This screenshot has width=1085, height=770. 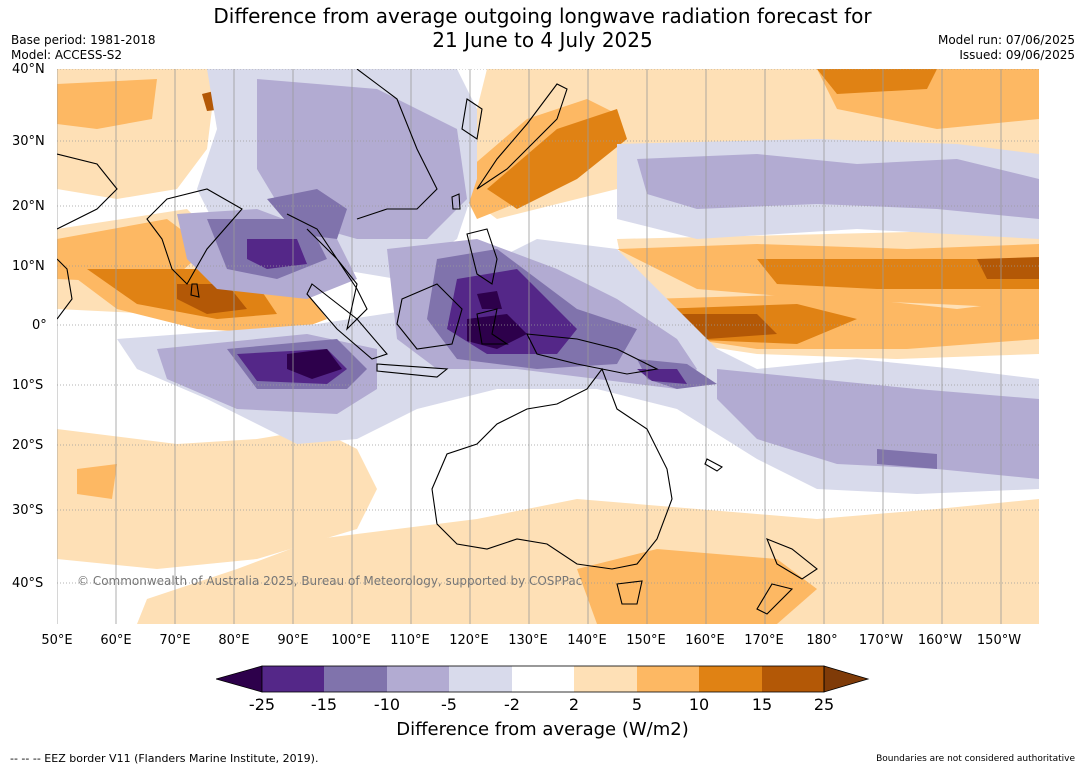 What do you see at coordinates (824, 704) in the screenshot?
I see `colorbar-tick: 25` at bounding box center [824, 704].